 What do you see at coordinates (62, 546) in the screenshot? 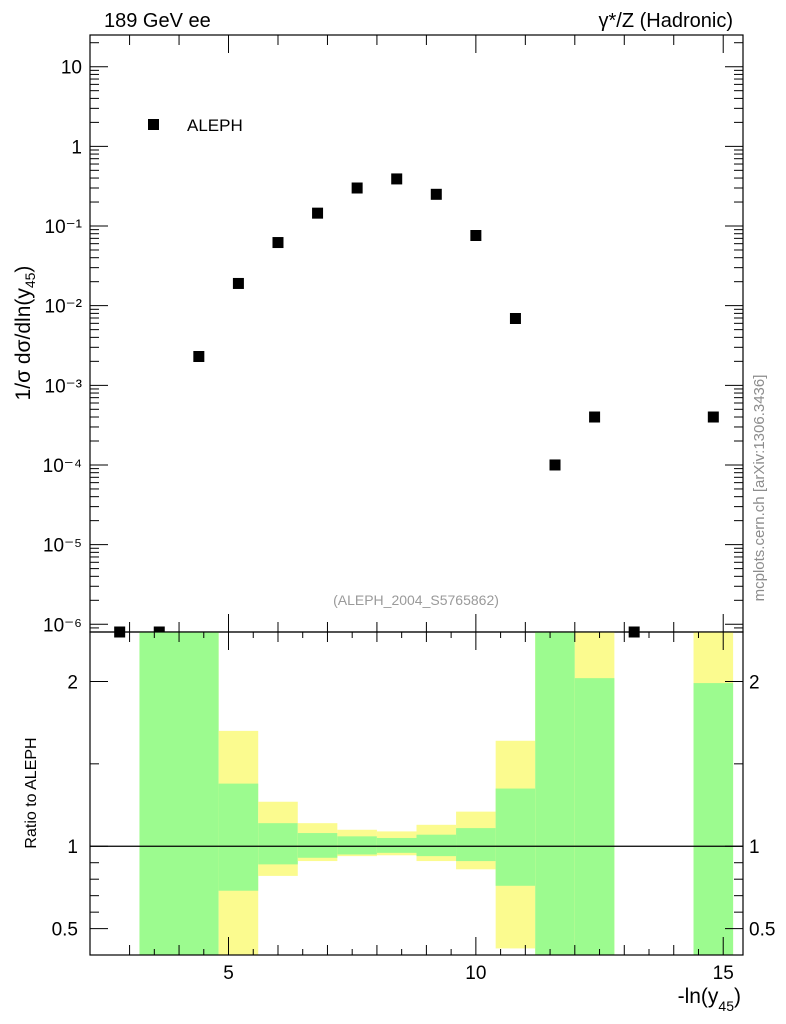
I see `main-ytick-label: 10⁻⁵` at bounding box center [62, 546].